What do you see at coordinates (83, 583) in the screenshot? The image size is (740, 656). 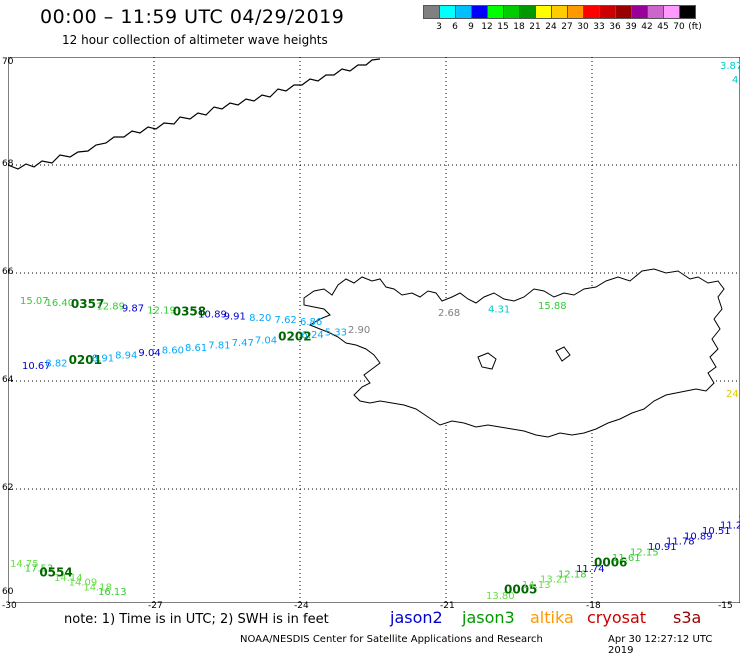 I see `wave-height-label: 14.09` at bounding box center [83, 583].